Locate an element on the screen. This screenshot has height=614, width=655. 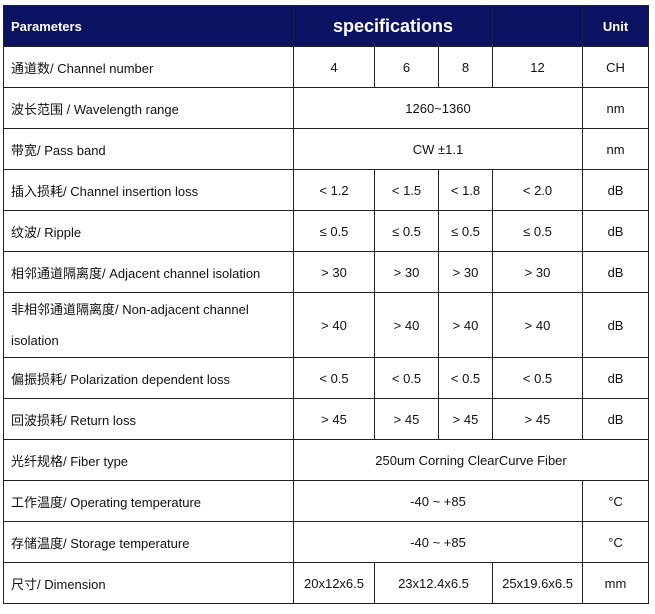
value-cell: 4 is located at coordinates (334, 67).